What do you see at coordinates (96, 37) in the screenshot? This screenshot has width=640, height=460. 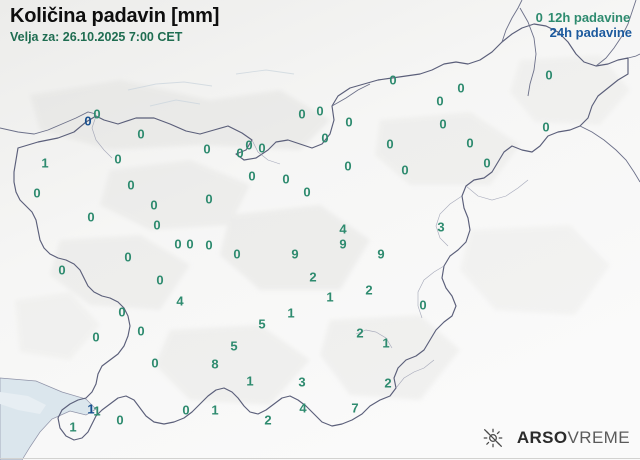 I see `valid-for-timestamp: Velja za: 26.10.2025 7:00 CET` at bounding box center [96, 37].